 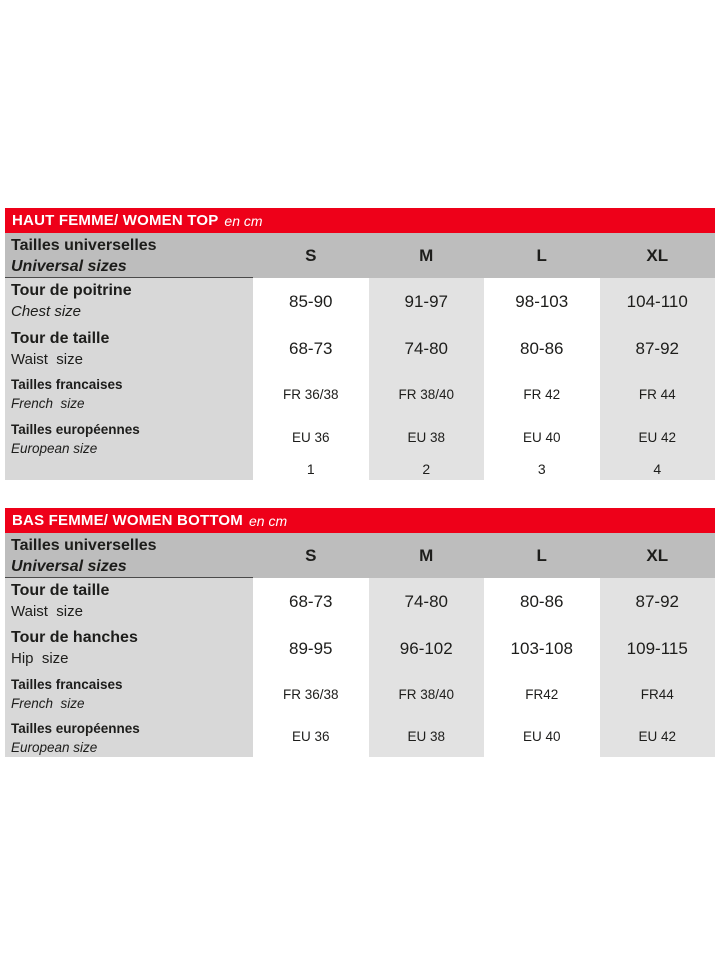 What do you see at coordinates (657, 394) in the screenshot?
I see `size-value-cell: FR 44` at bounding box center [657, 394].